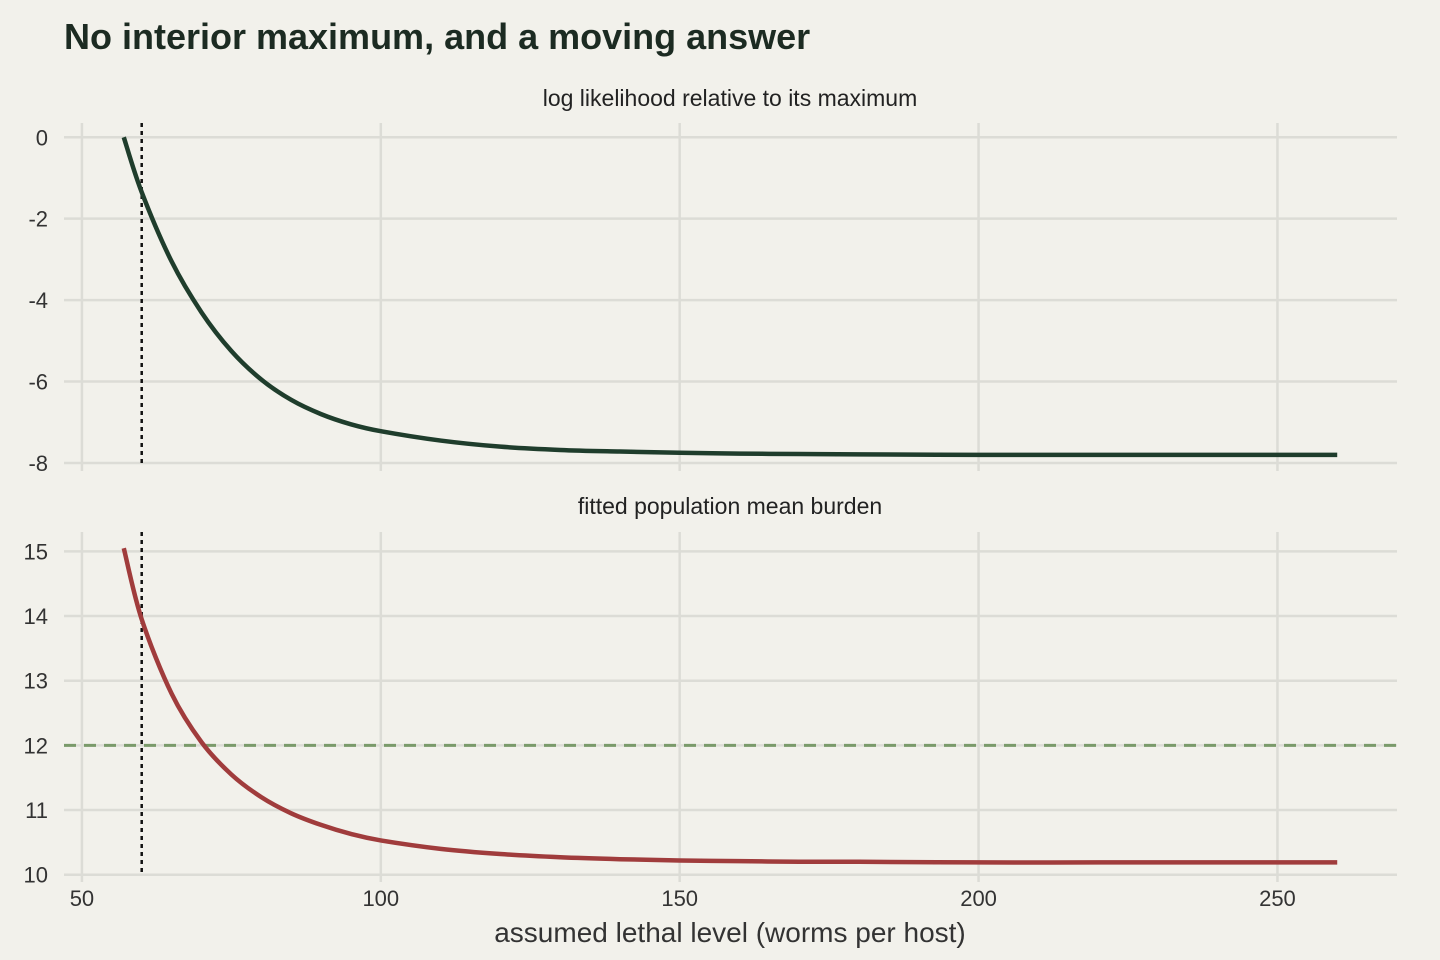 The height and width of the screenshot is (960, 1440). Describe the element at coordinates (38, 463) in the screenshot. I see `y-tick-label: -8` at that location.